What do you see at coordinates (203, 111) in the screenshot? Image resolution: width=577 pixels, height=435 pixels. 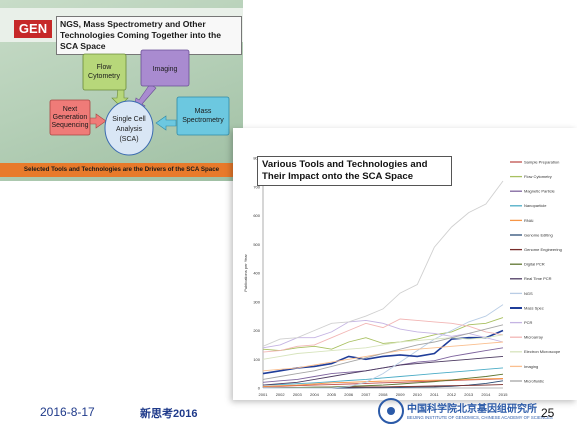 I see `mass-label-1: Mass` at bounding box center [203, 111].